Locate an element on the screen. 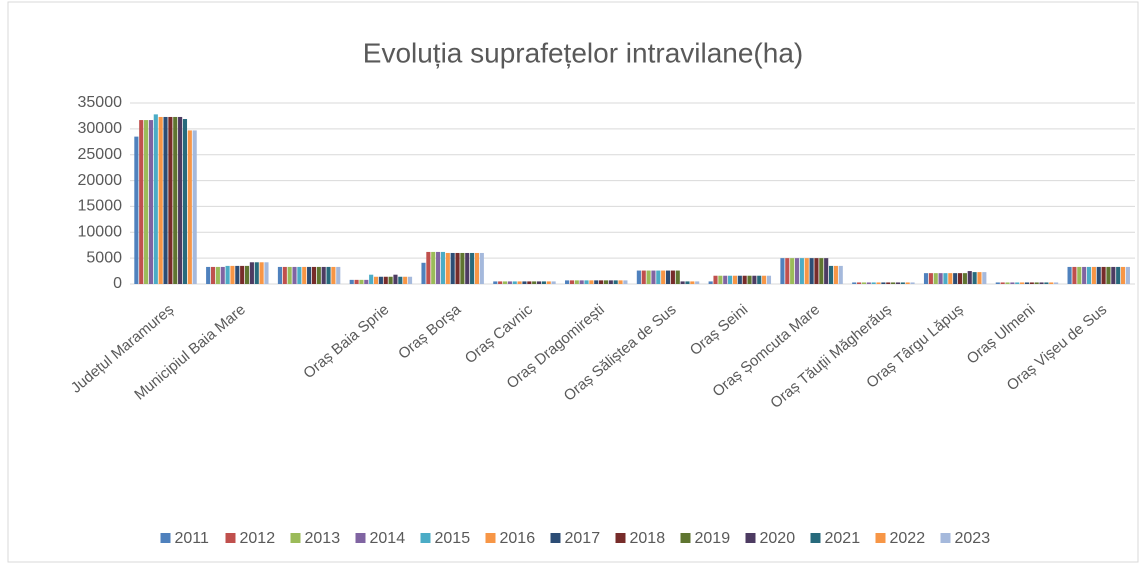 The width and height of the screenshot is (1145, 564). legend-label: 2015 is located at coordinates (453, 538).